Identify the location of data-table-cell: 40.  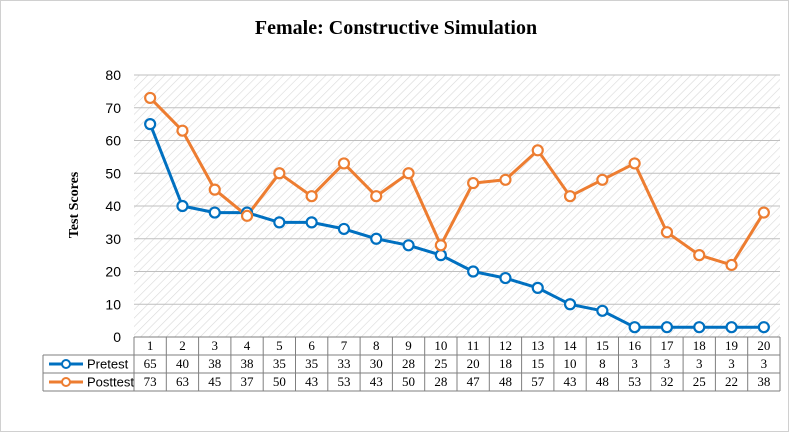
(182, 363).